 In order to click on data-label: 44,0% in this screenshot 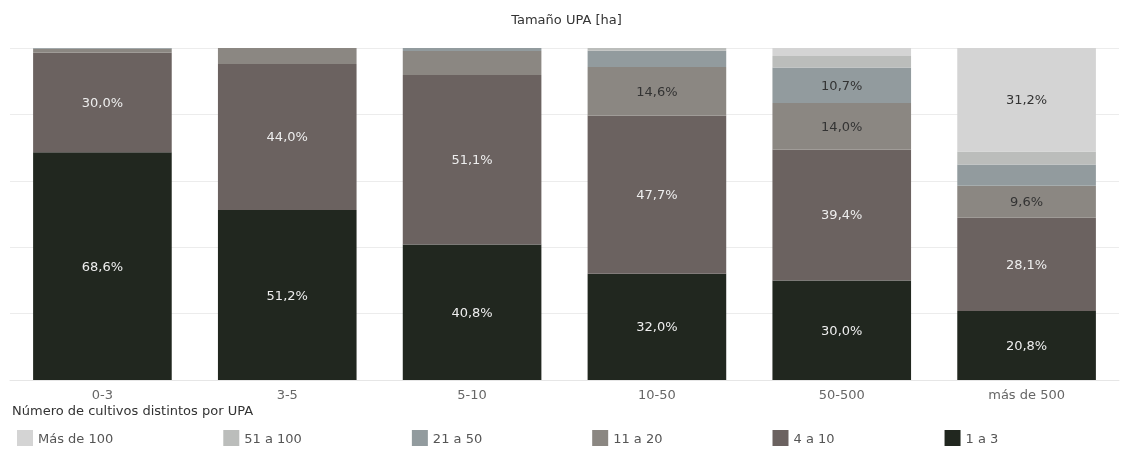, I will do `click(287, 137)`.